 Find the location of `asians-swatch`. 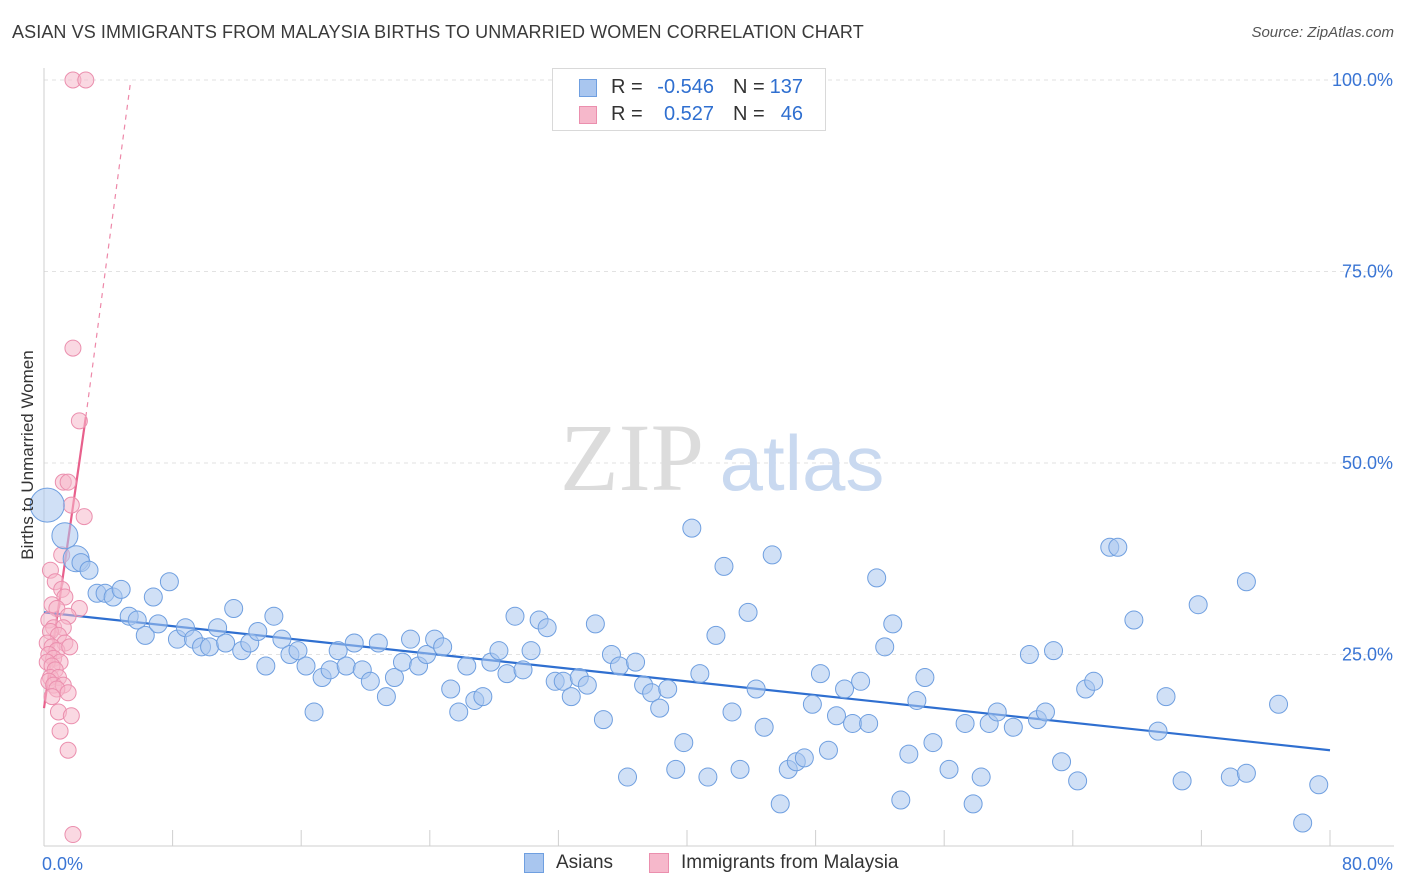

asians-swatch is located at coordinates (588, 88).